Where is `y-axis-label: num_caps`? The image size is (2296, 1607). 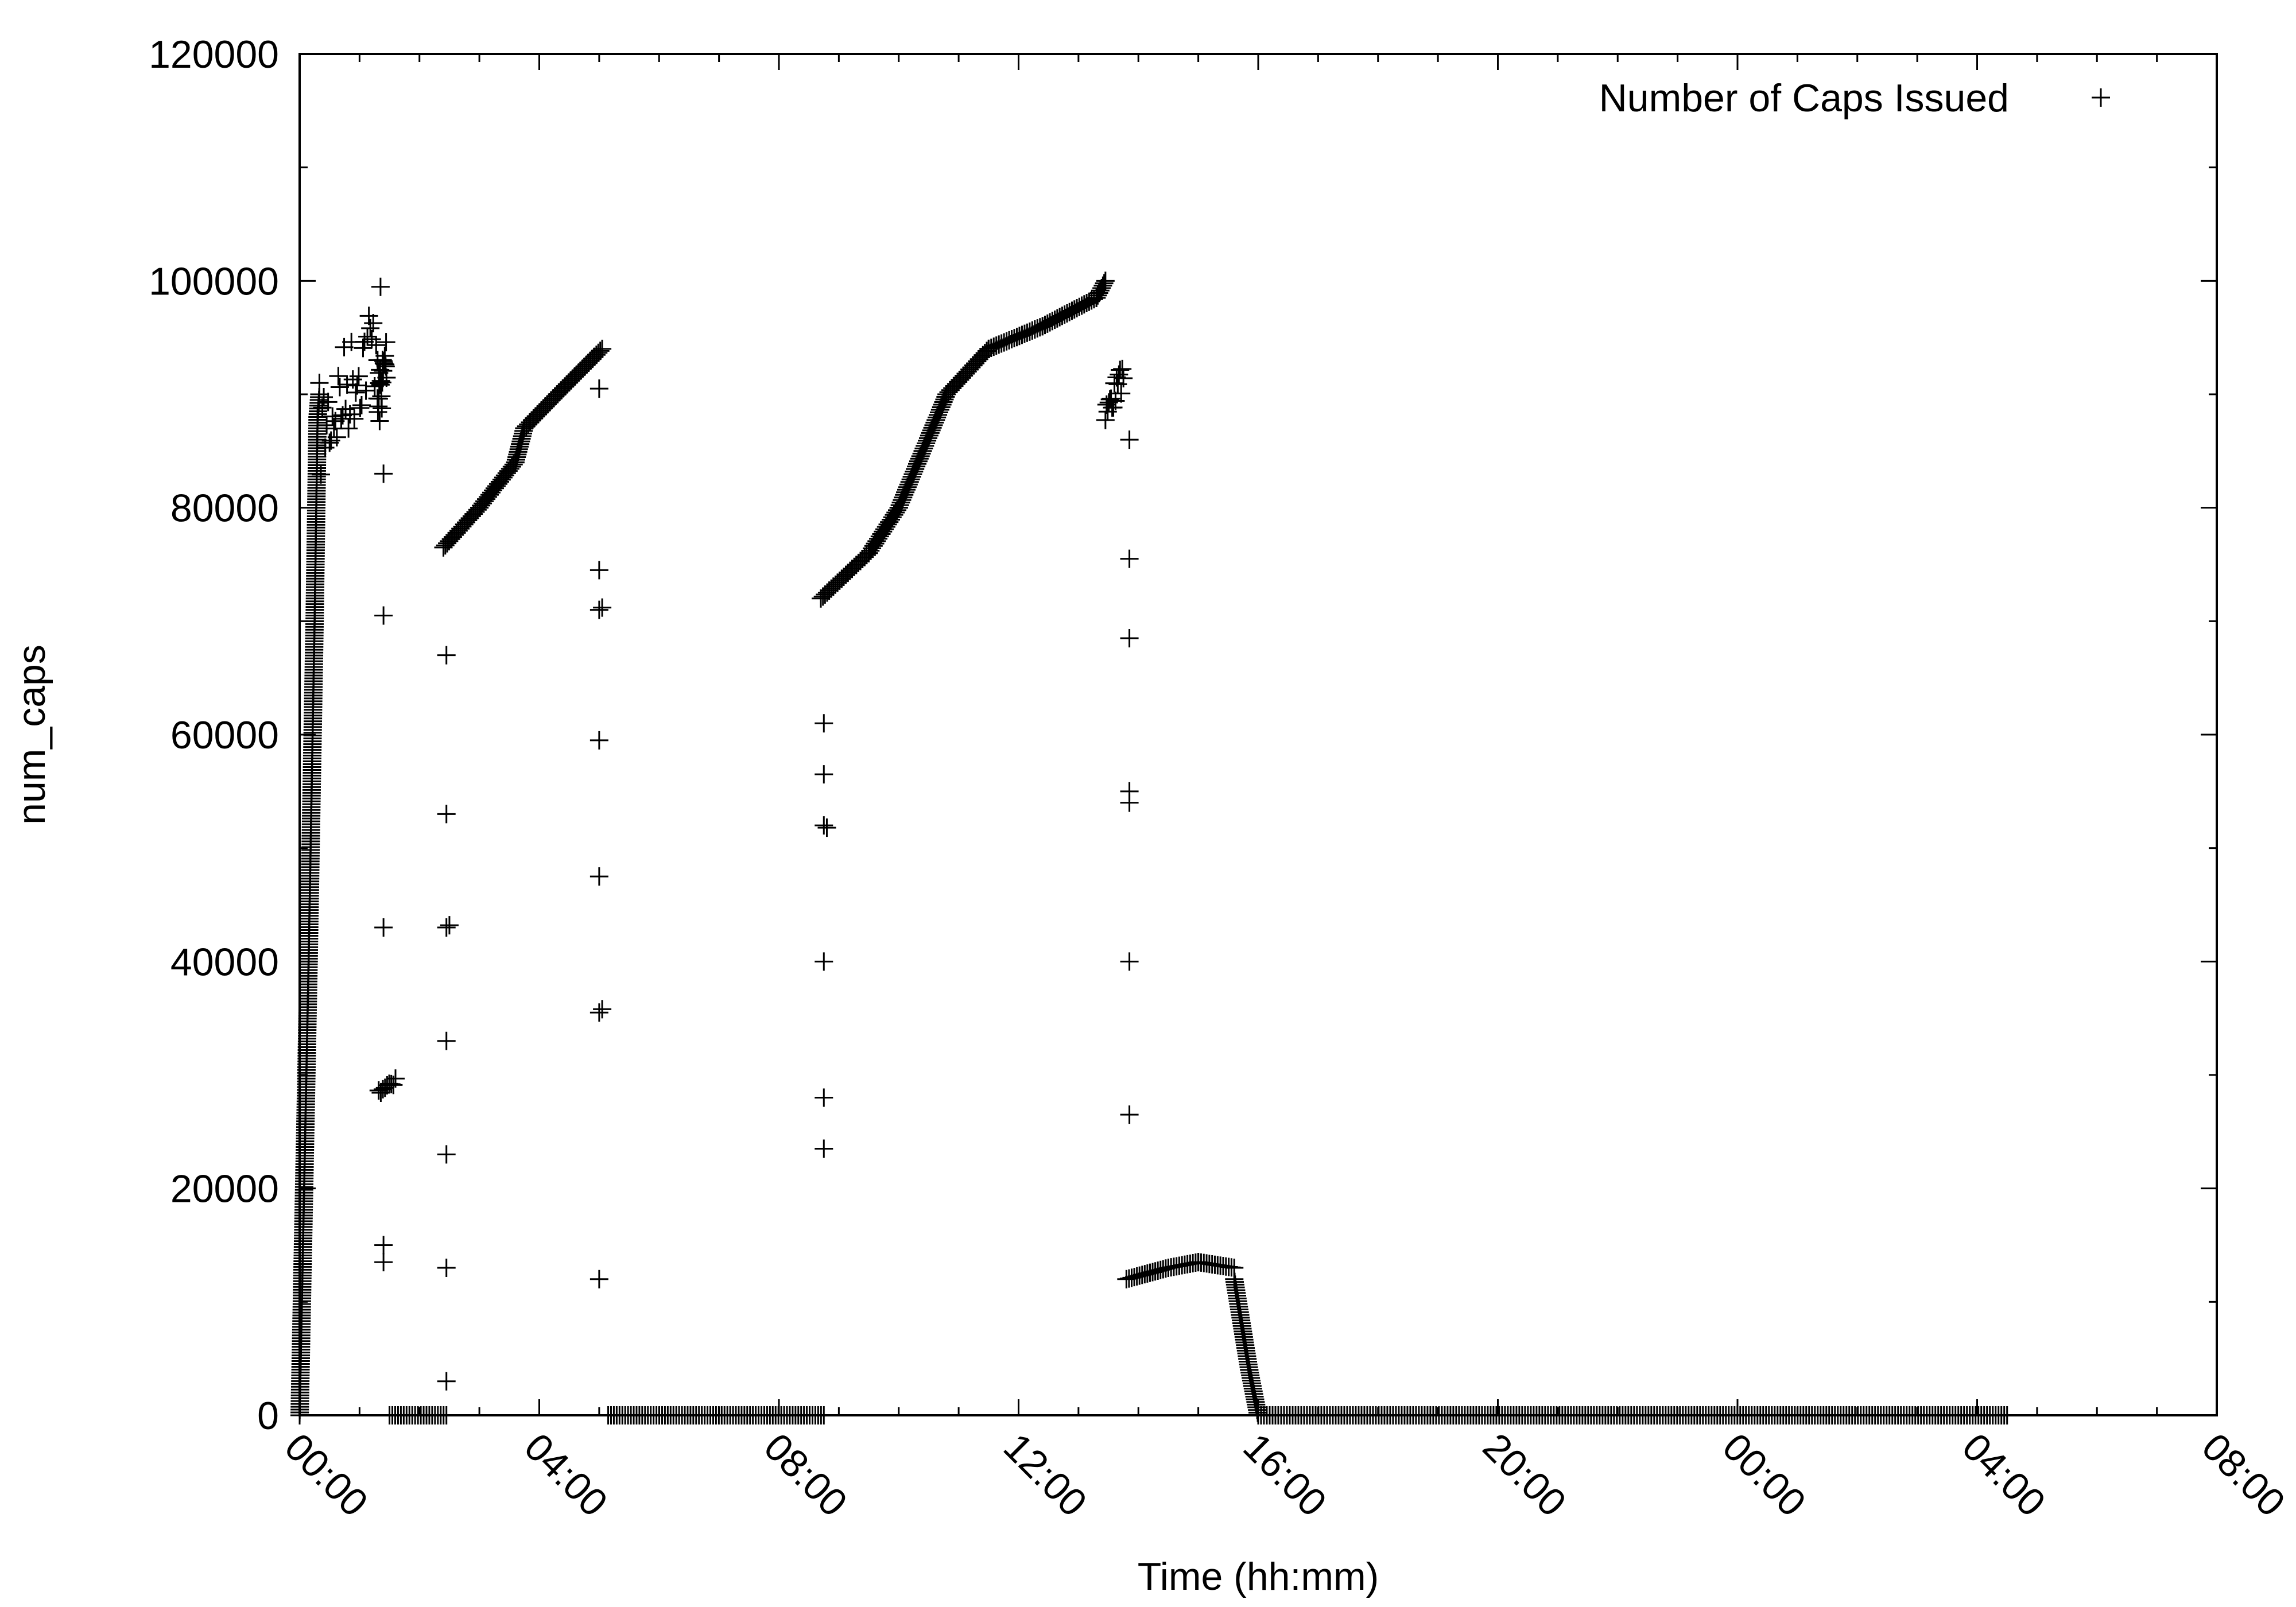 y-axis-label: num_caps is located at coordinates (31, 735).